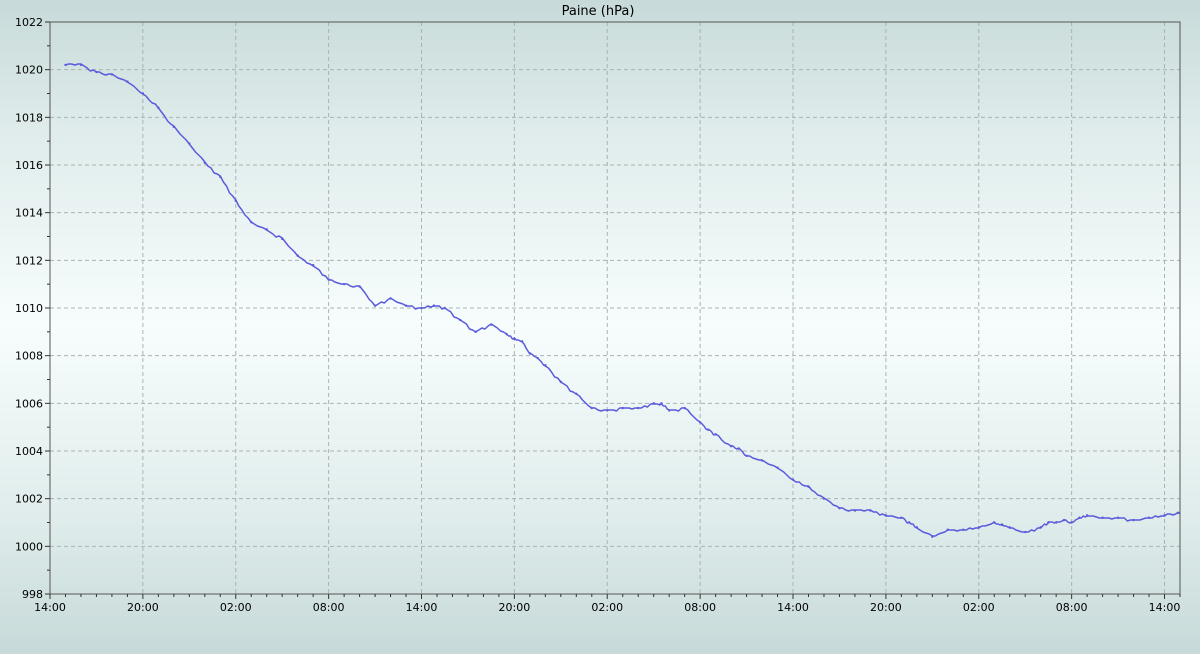 This screenshot has height=654, width=1200. Describe the element at coordinates (29, 213) in the screenshot. I see `y-tick-label: 1014` at that location.